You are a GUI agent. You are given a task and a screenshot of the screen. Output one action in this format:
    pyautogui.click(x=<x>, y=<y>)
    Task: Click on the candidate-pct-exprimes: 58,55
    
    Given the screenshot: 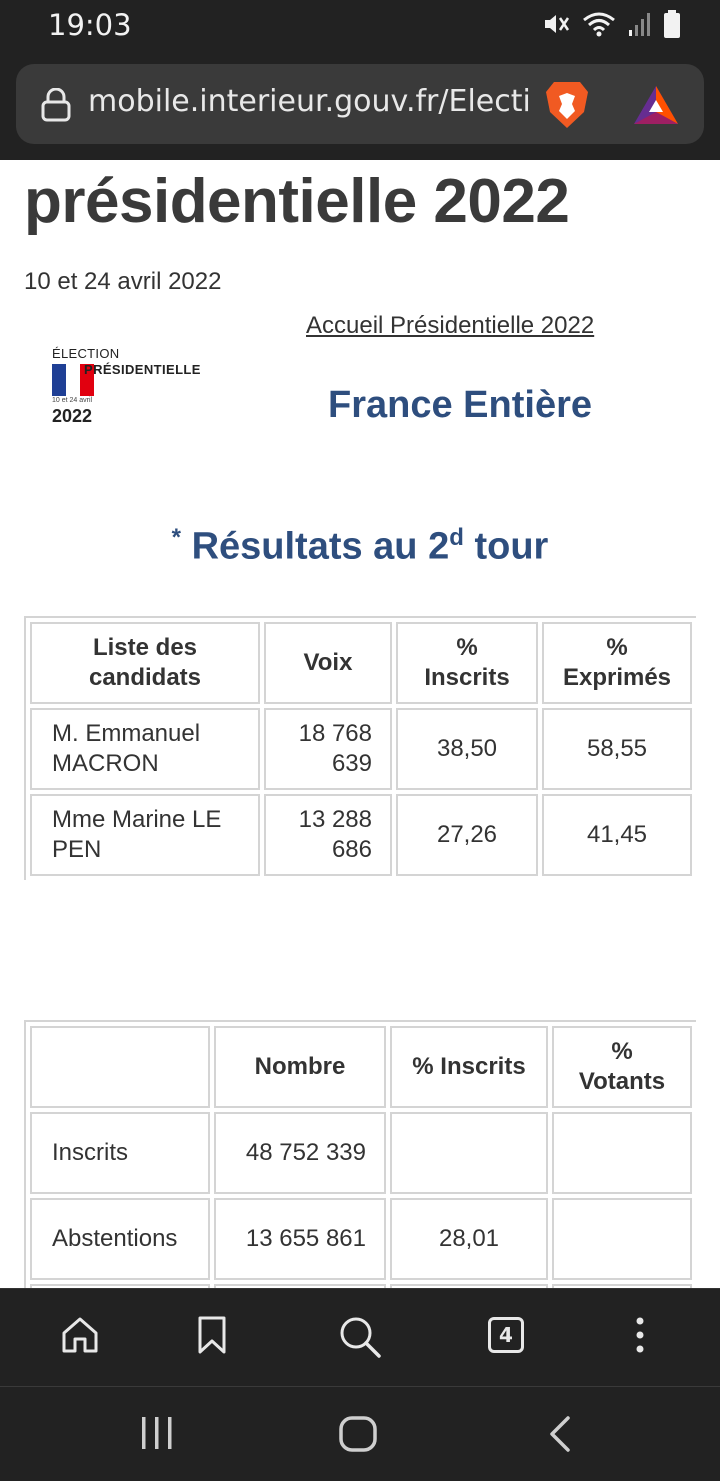 What is the action you would take?
    pyautogui.click(x=617, y=749)
    